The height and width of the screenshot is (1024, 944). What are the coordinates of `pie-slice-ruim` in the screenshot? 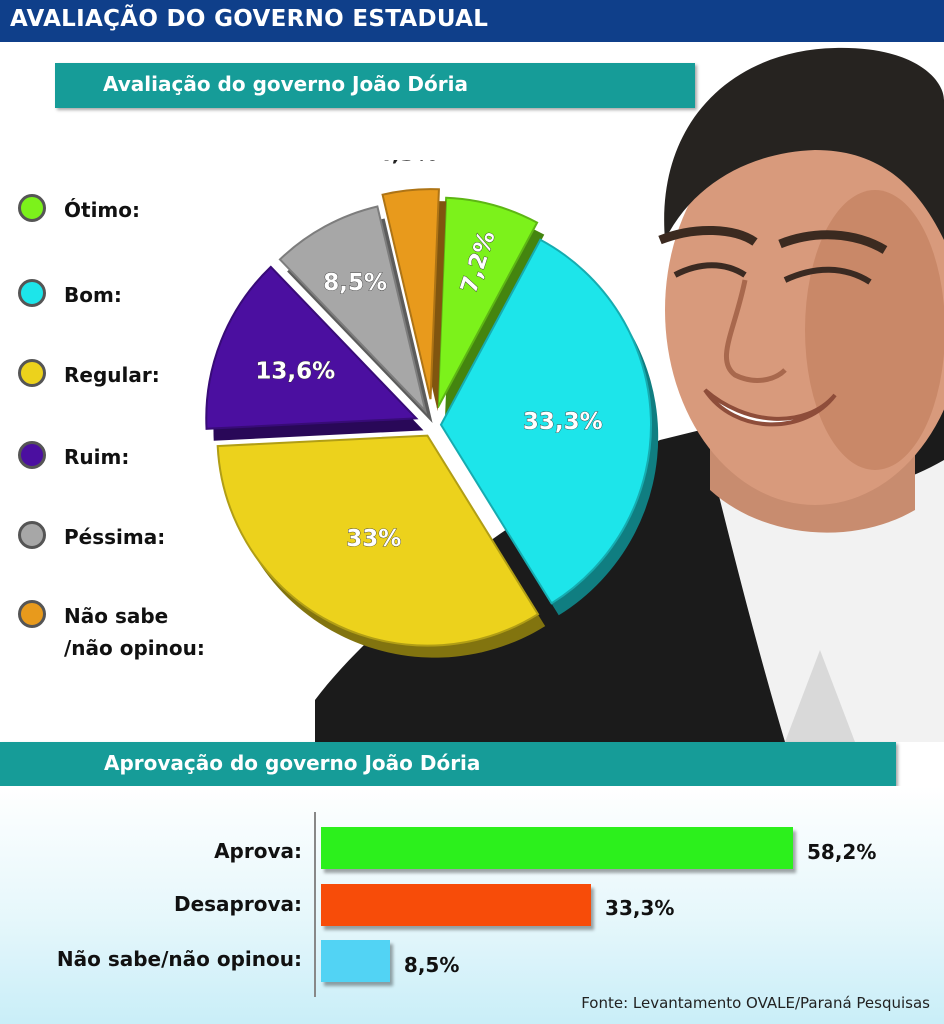 It's located at (312, 347).